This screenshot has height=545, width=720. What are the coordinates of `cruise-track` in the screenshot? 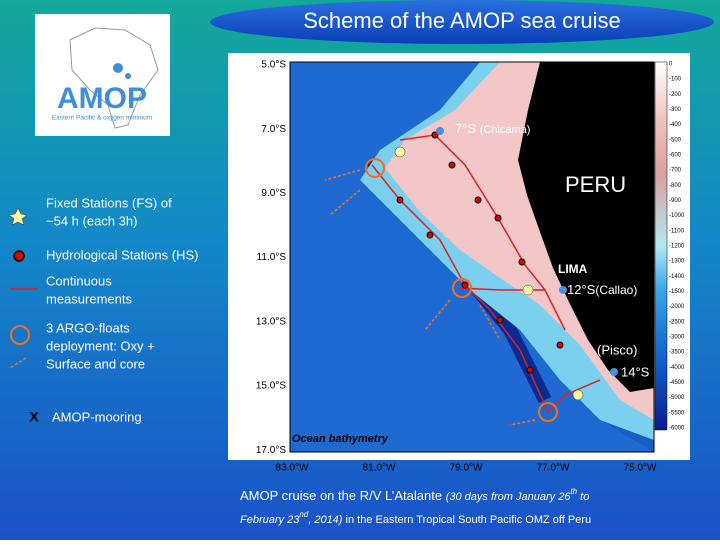 It's located at (486, 289).